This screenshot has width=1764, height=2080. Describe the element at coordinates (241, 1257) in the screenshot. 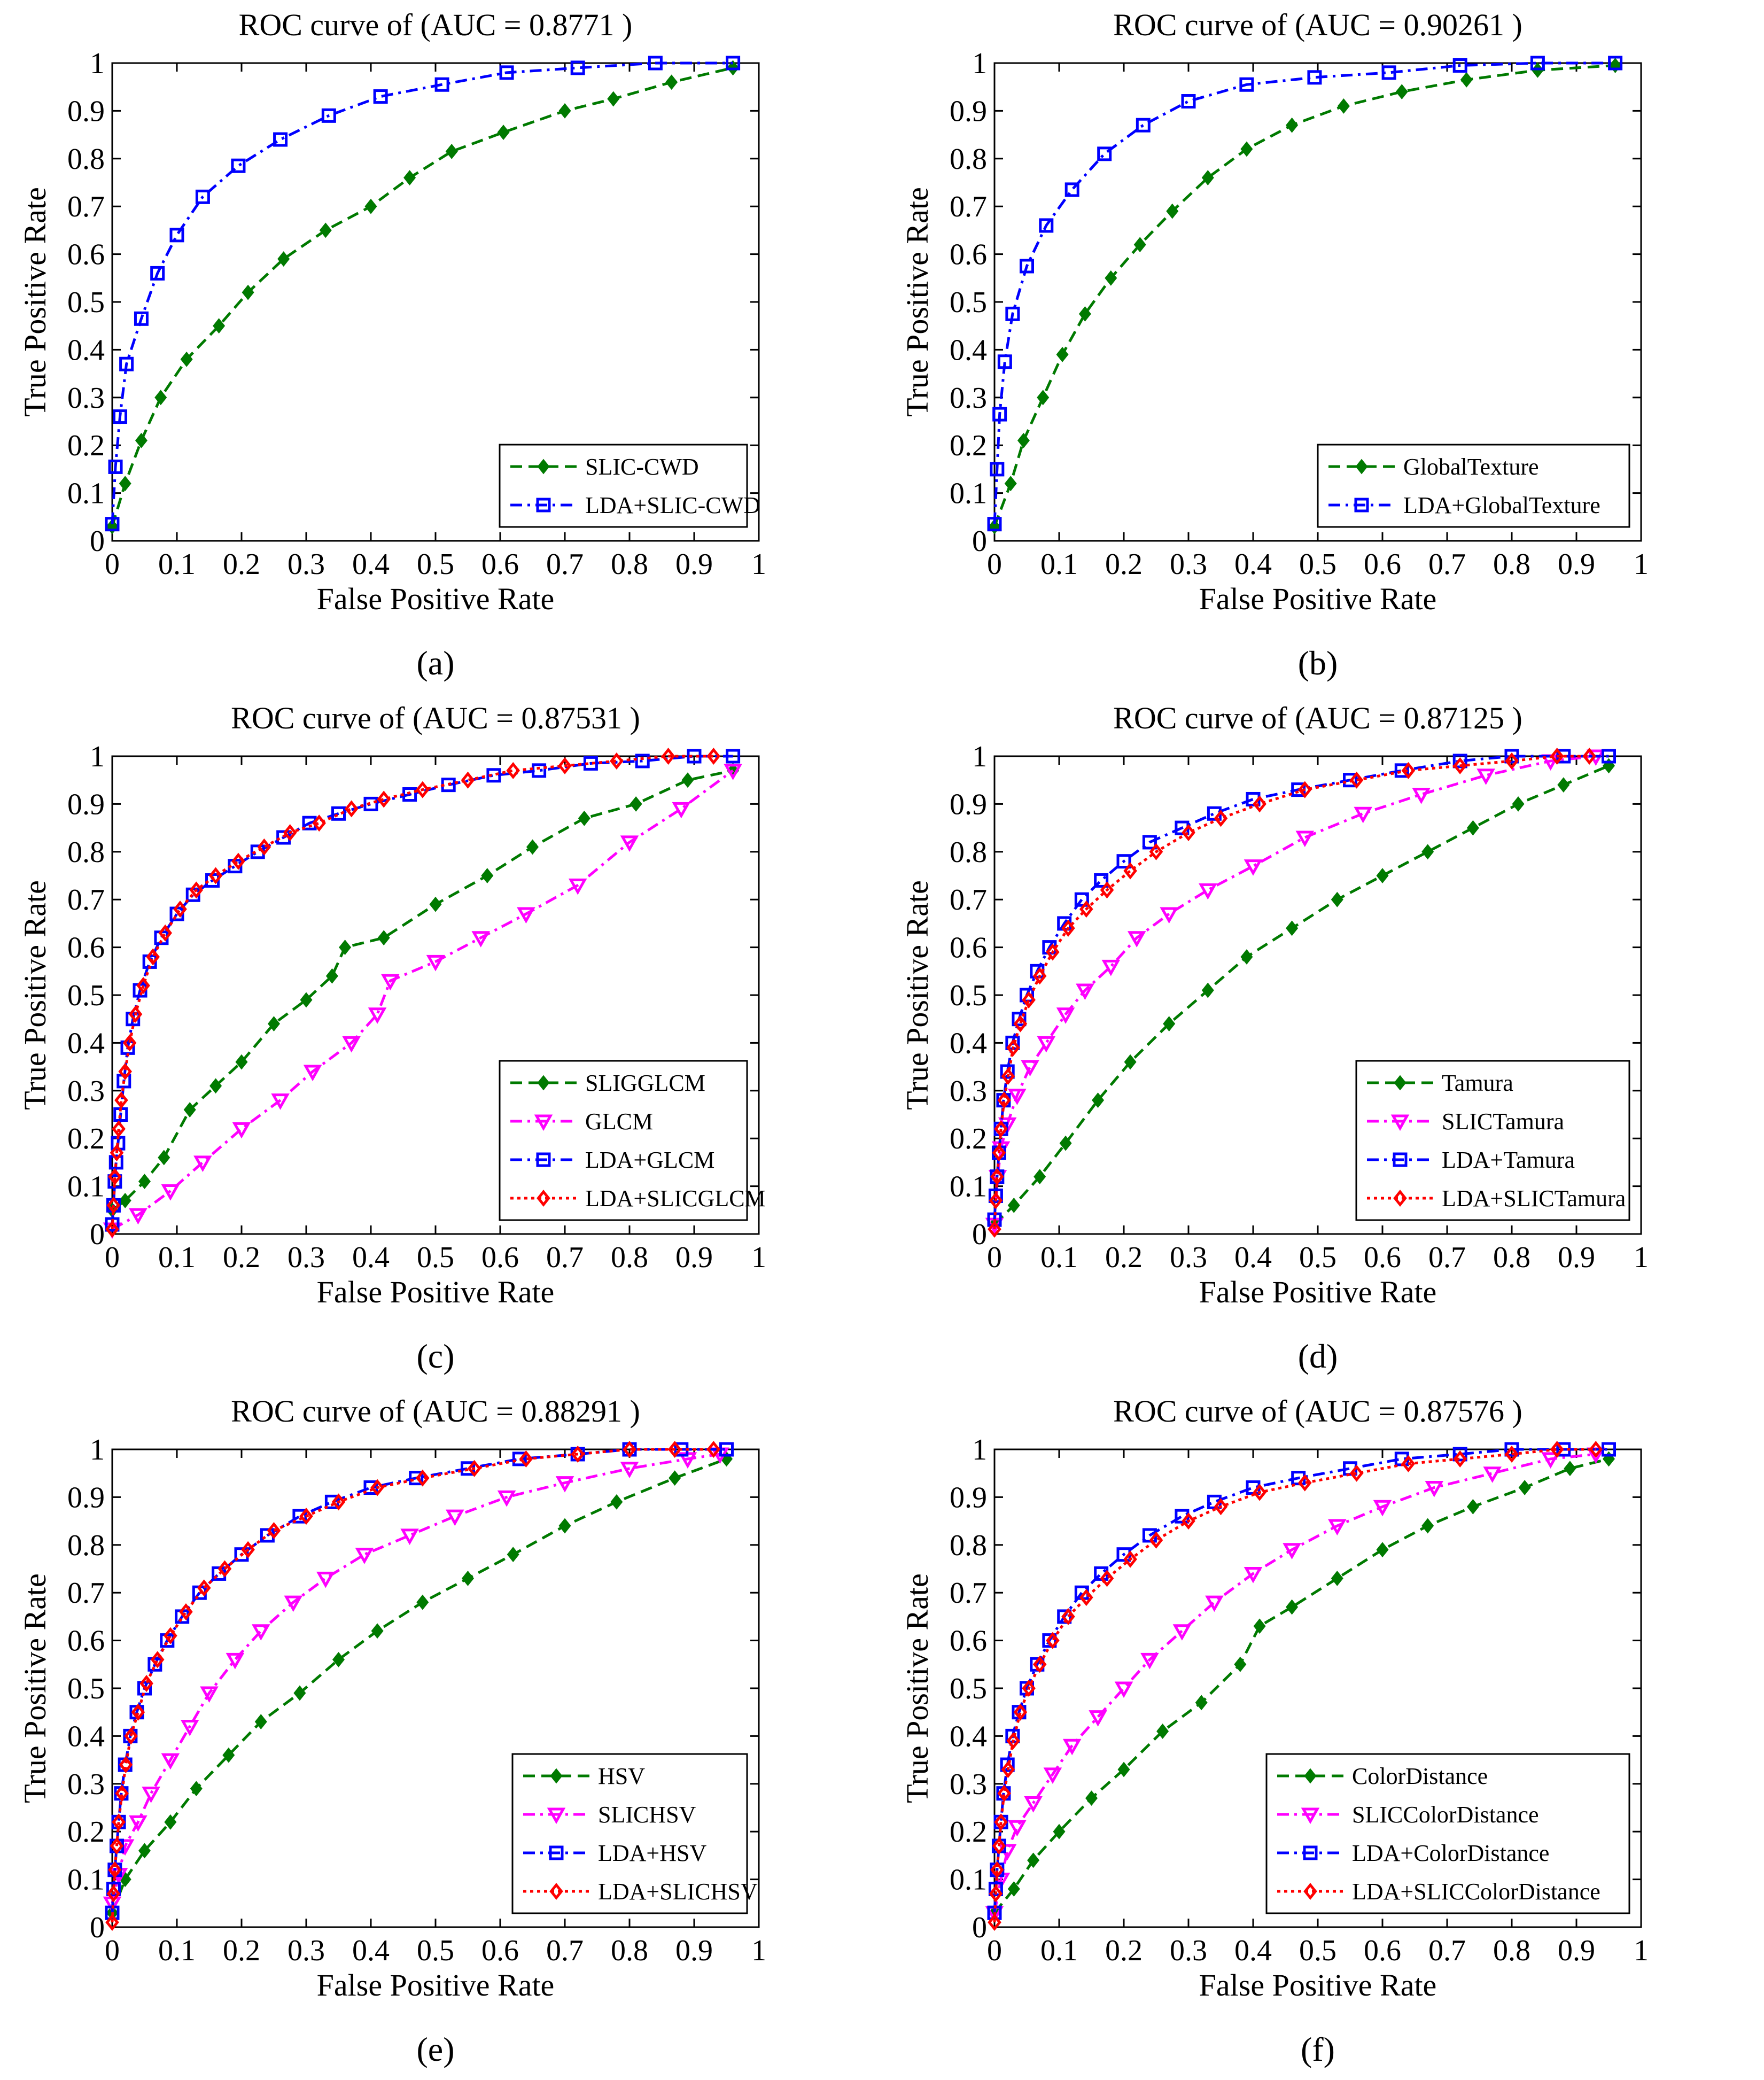

I see `x-tick-label: 0.2` at that location.